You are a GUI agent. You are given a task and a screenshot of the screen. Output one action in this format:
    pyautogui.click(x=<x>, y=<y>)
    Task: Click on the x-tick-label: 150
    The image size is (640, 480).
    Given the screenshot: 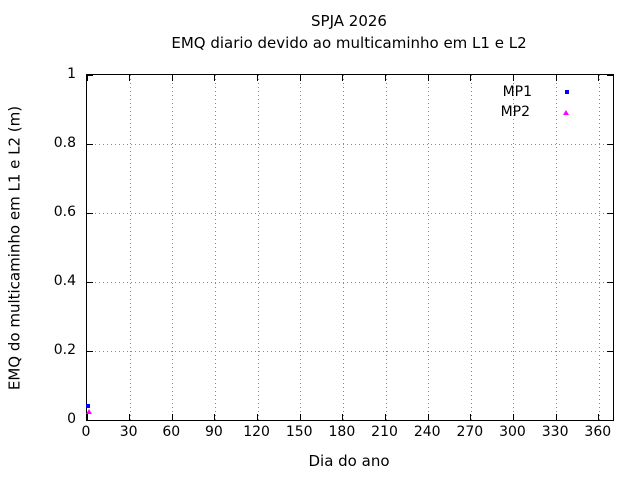 What is the action you would take?
    pyautogui.click(x=299, y=432)
    